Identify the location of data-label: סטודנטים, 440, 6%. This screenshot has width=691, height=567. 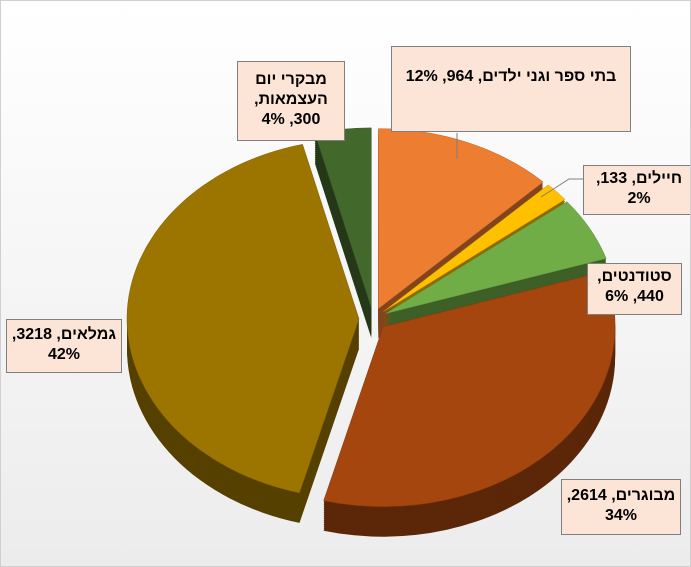
(634, 289).